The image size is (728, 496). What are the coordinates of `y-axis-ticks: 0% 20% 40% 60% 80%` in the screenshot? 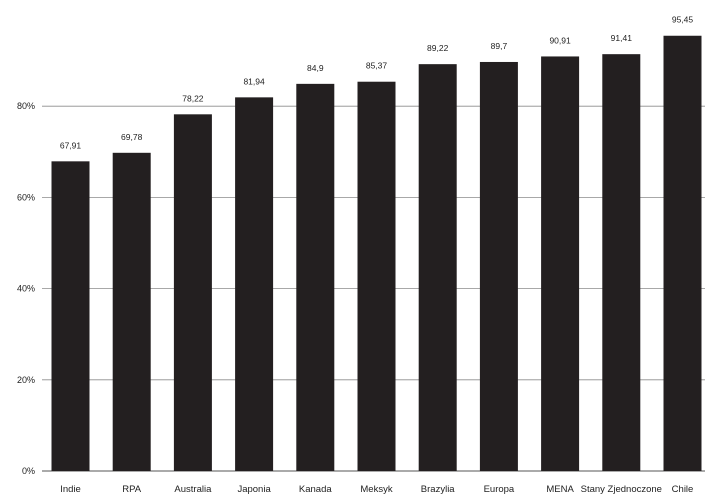 It's located at (26, 288).